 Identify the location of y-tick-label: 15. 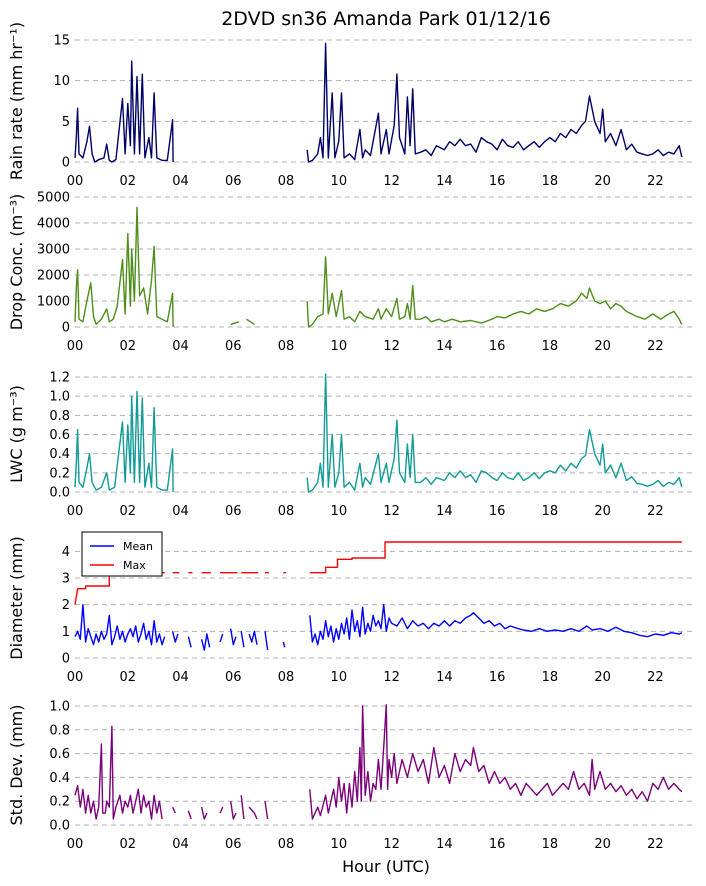
(61, 41).